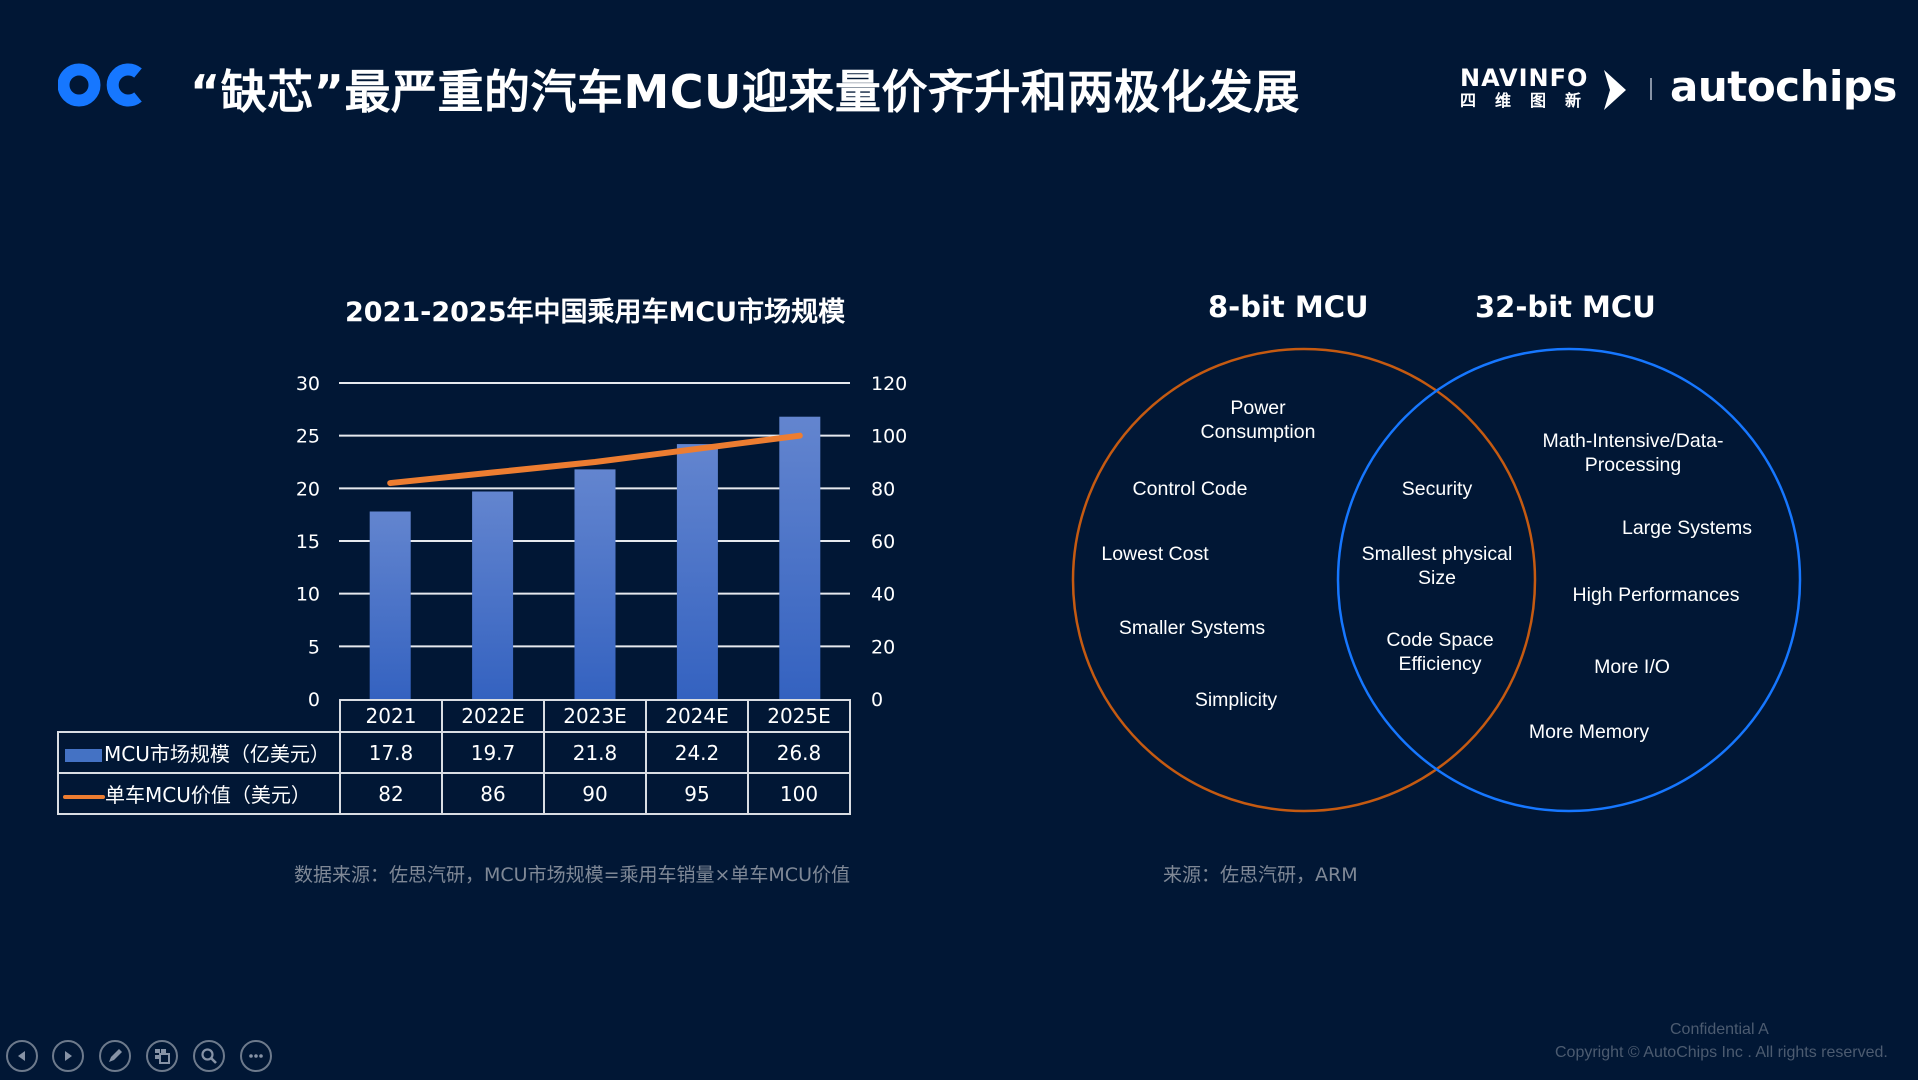 The image size is (1918, 1080). What do you see at coordinates (1615, 90) in the screenshot?
I see `navinfo-chevron-icon` at bounding box center [1615, 90].